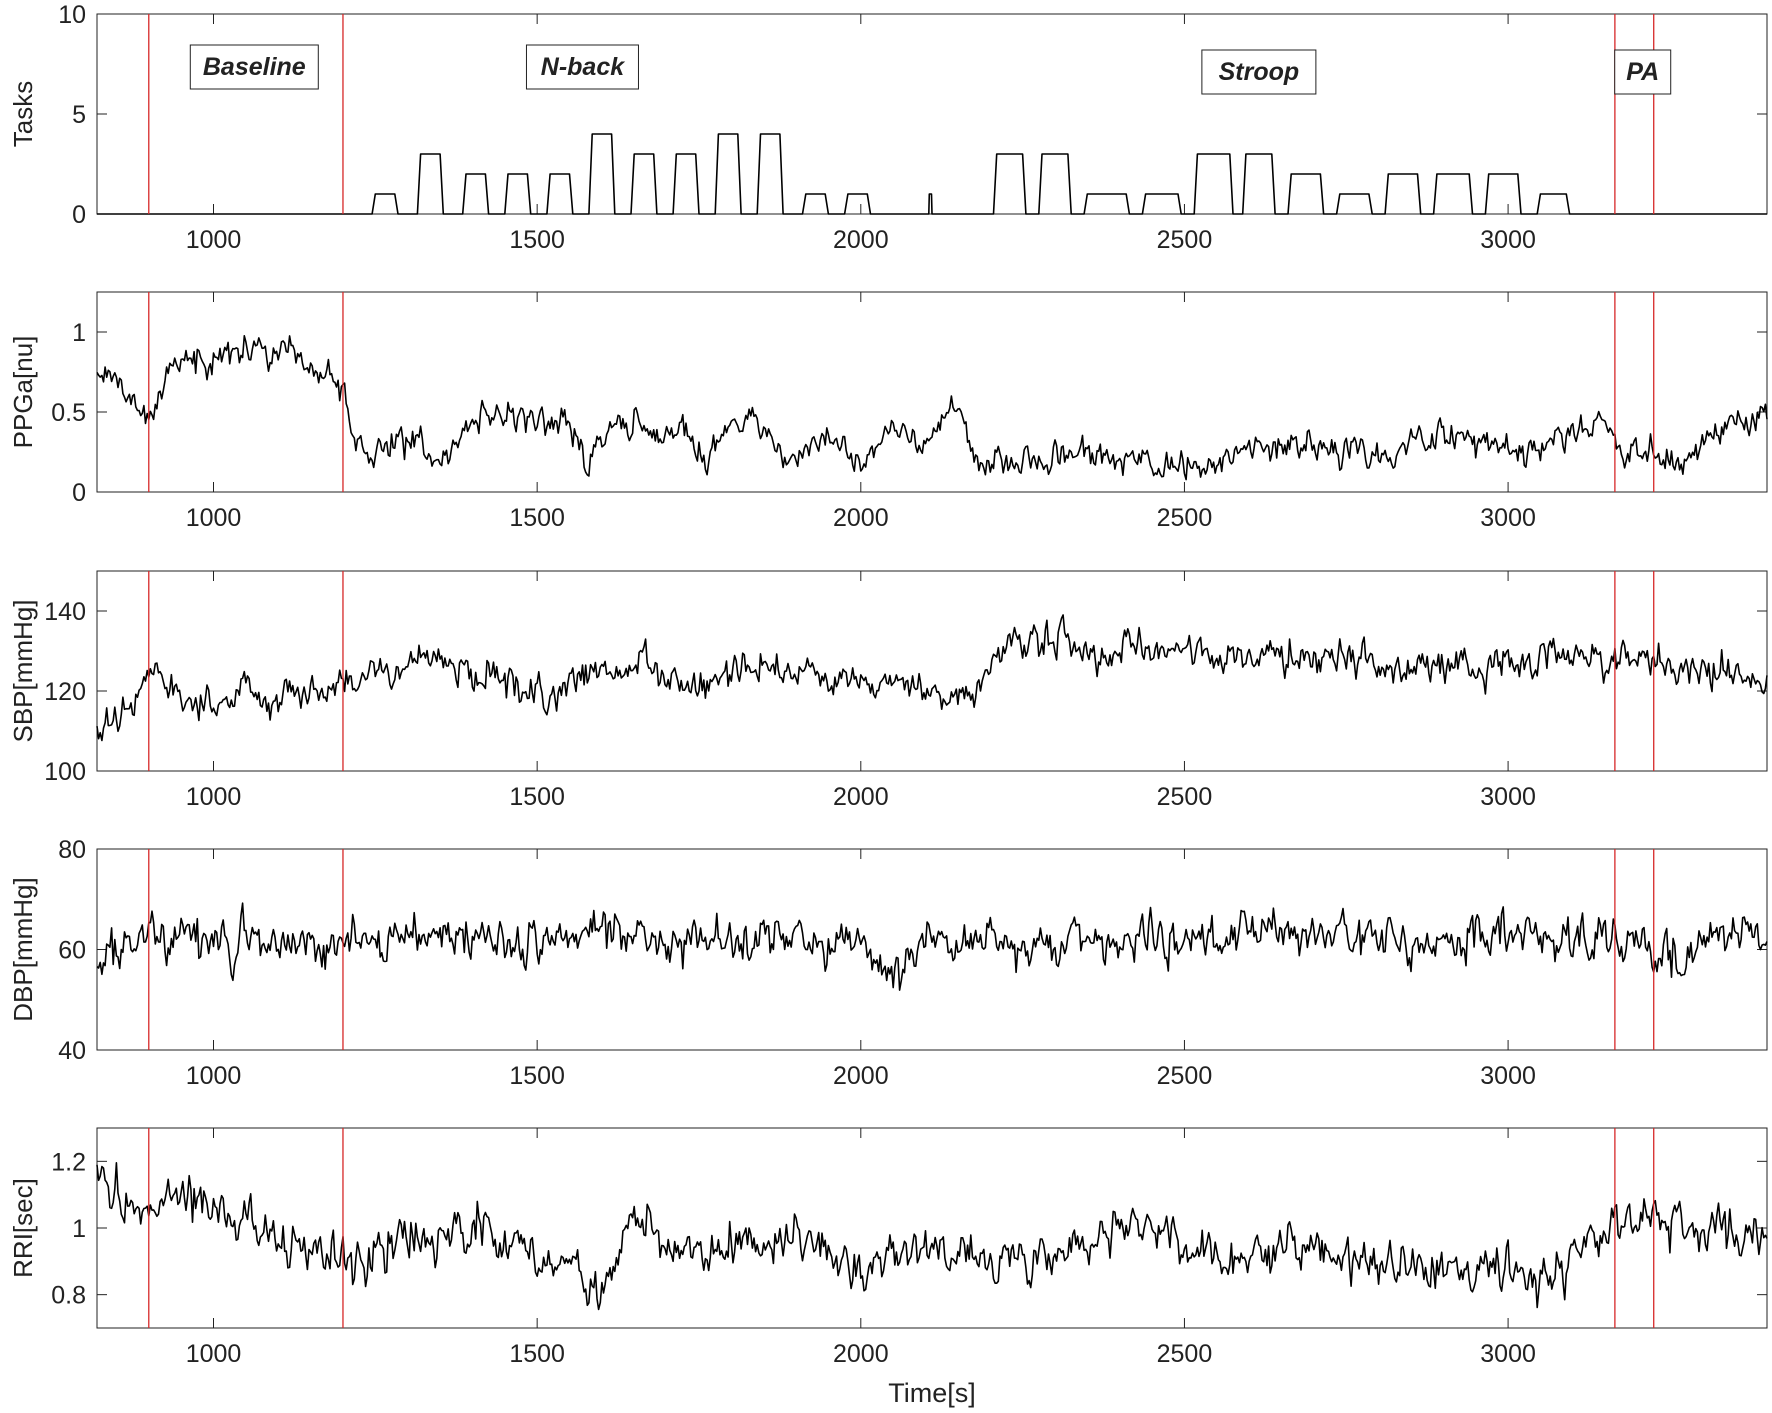  Describe the element at coordinates (65, 692) in the screenshot. I see `y-tick-label: 120` at that location.